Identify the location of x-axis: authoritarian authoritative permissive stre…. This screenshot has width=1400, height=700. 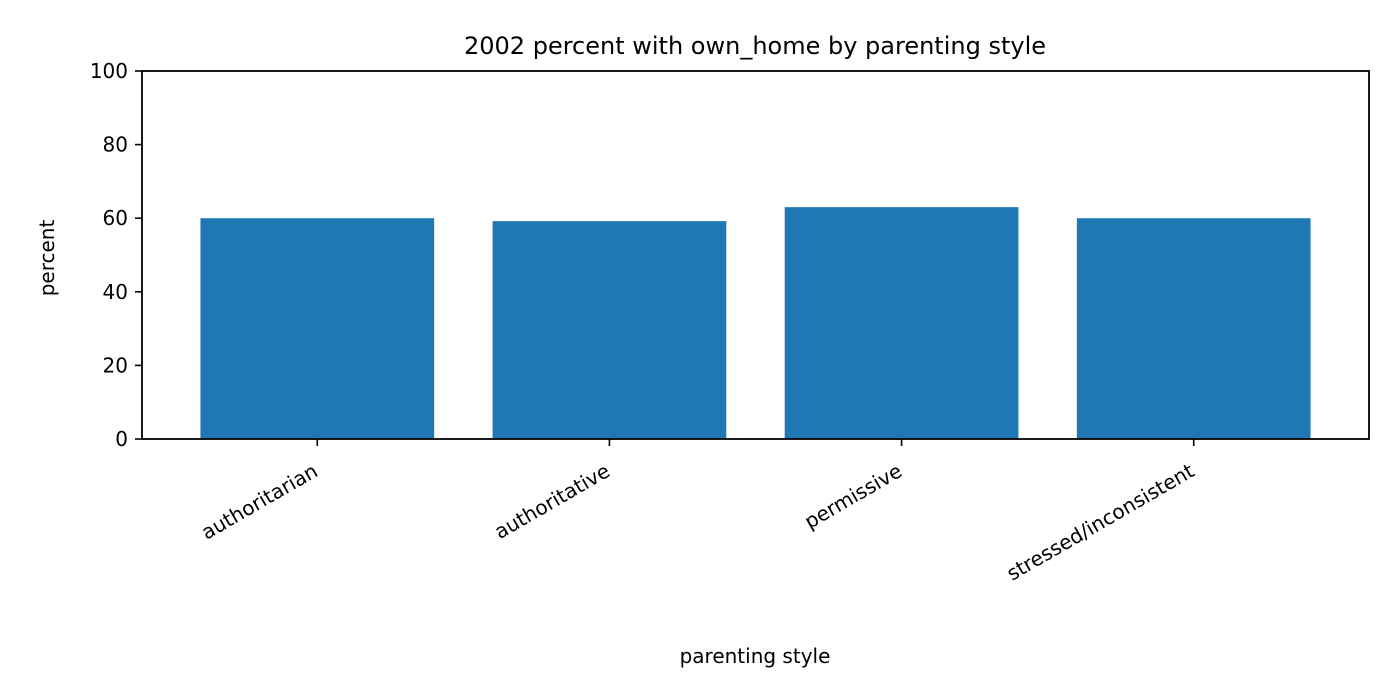
(697, 512).